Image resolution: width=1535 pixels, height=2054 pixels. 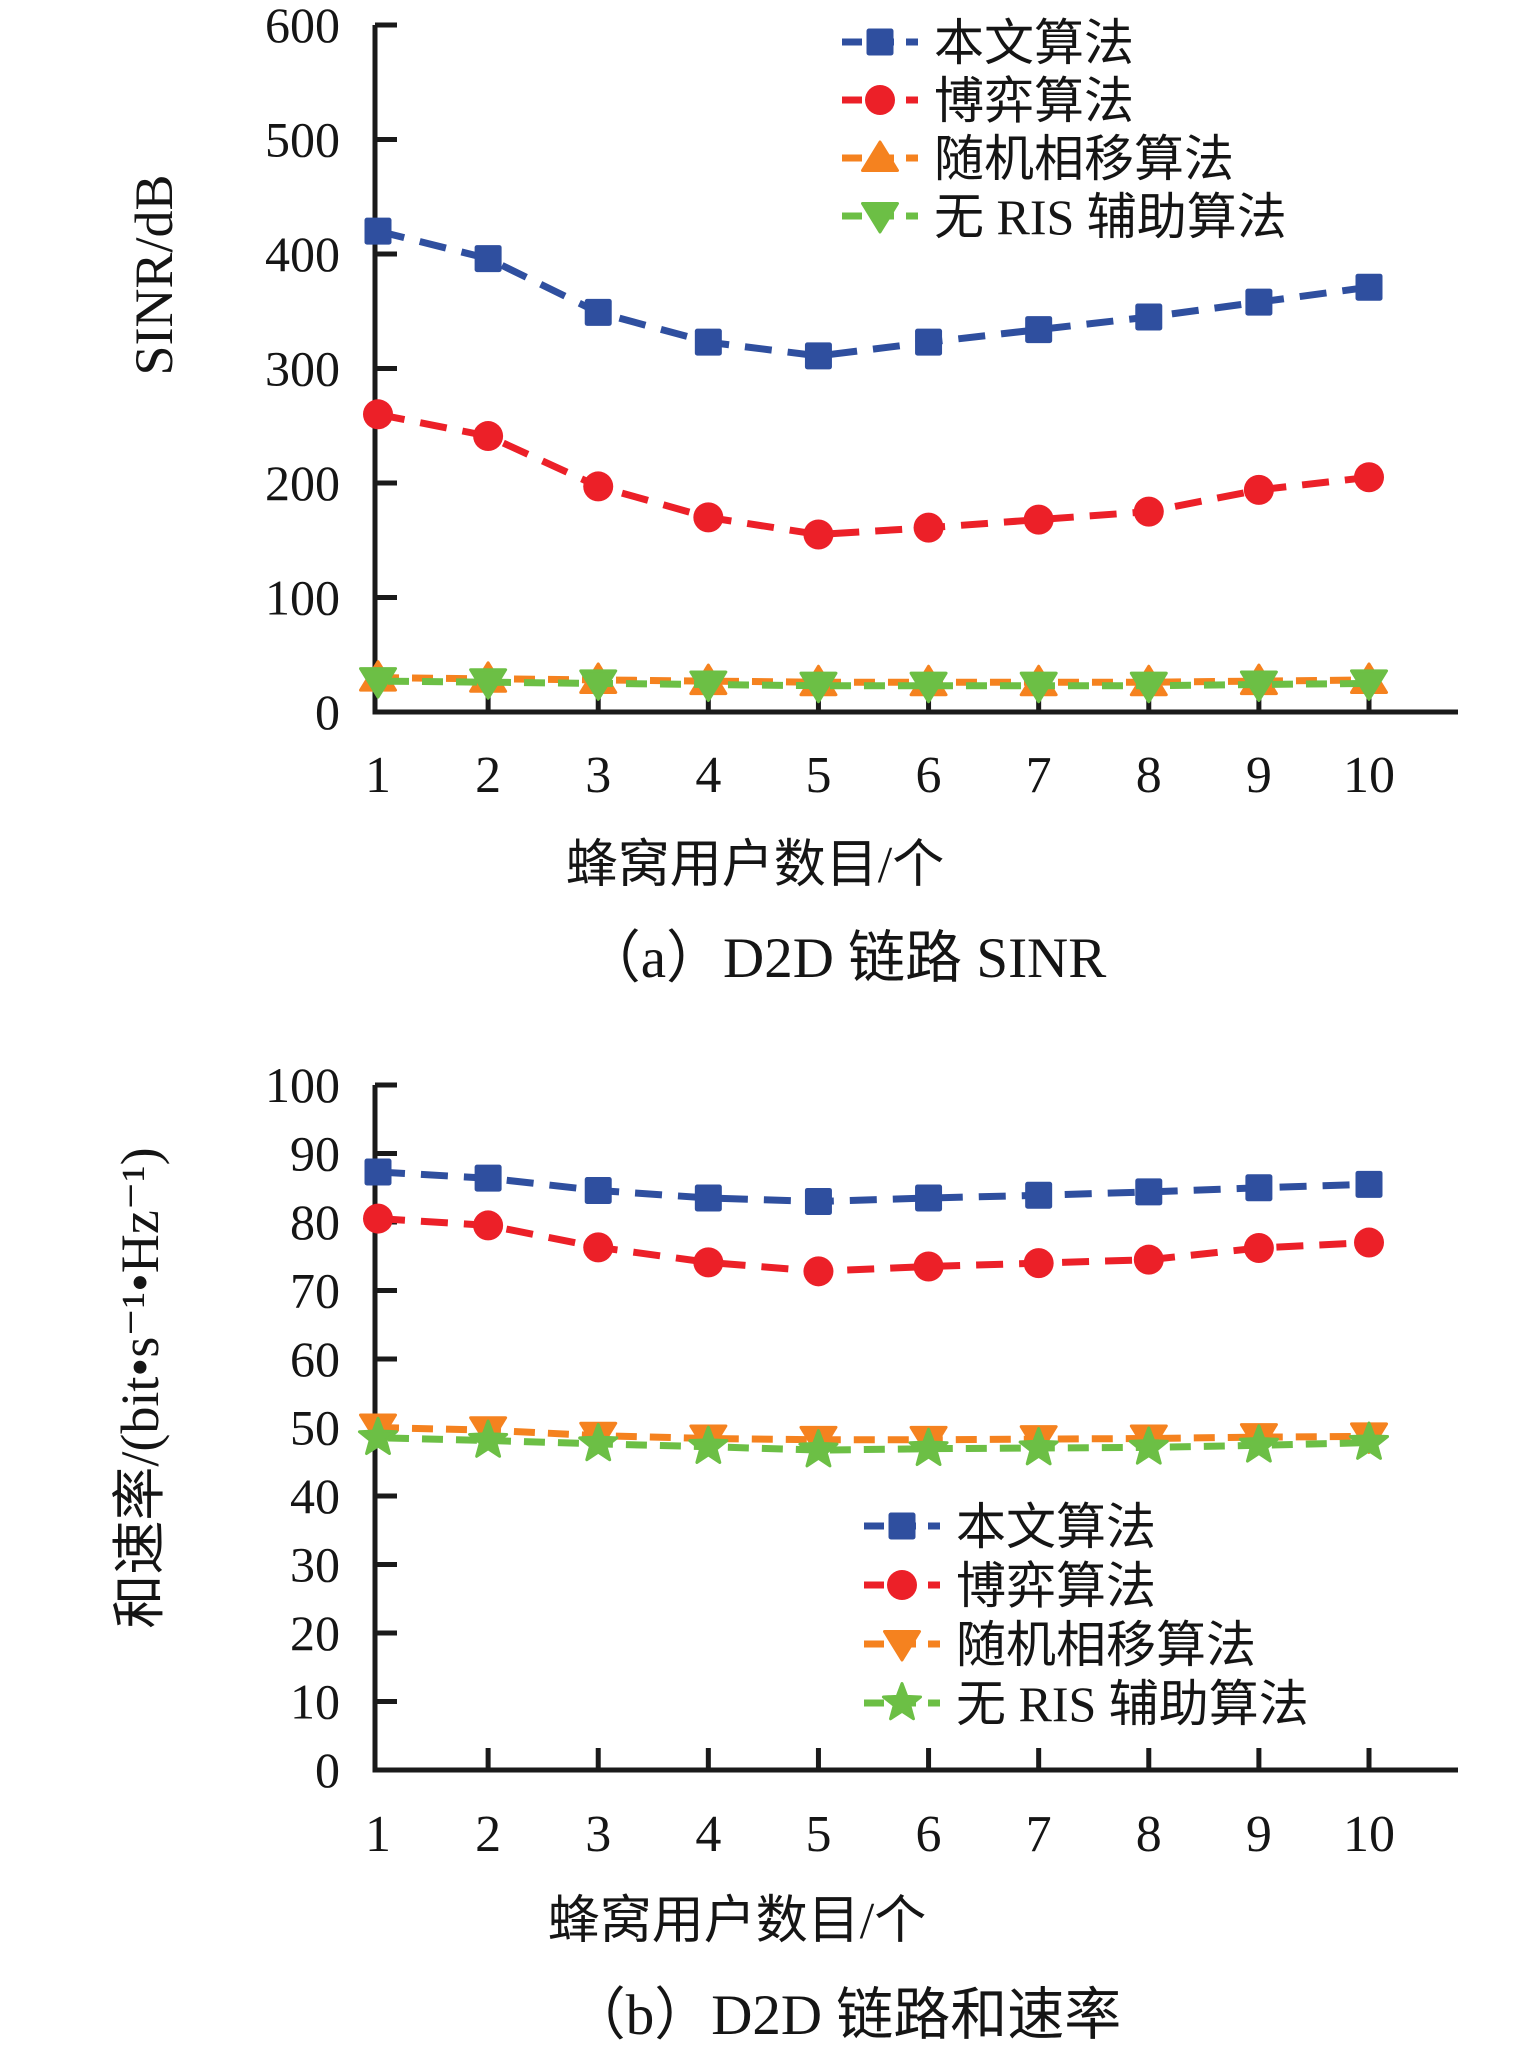 I want to click on chart-b-legend-item-random-phase: 随机相移算法, so click(x=1060, y=1645).